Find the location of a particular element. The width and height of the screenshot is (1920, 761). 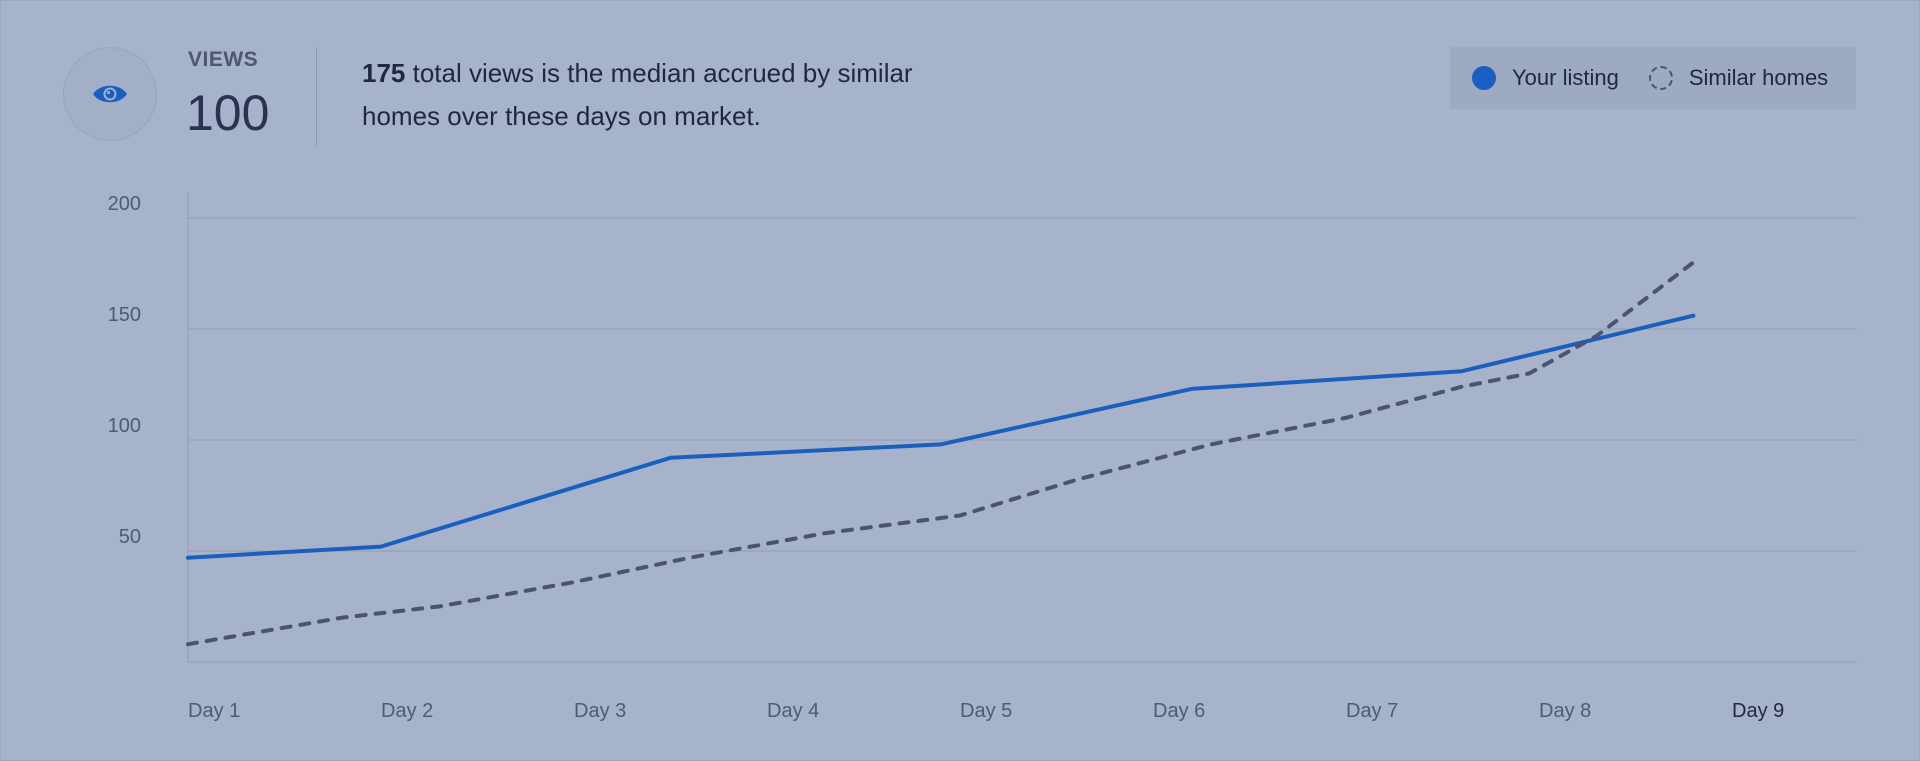

y-tick-label-200: 200 is located at coordinates (124, 204).